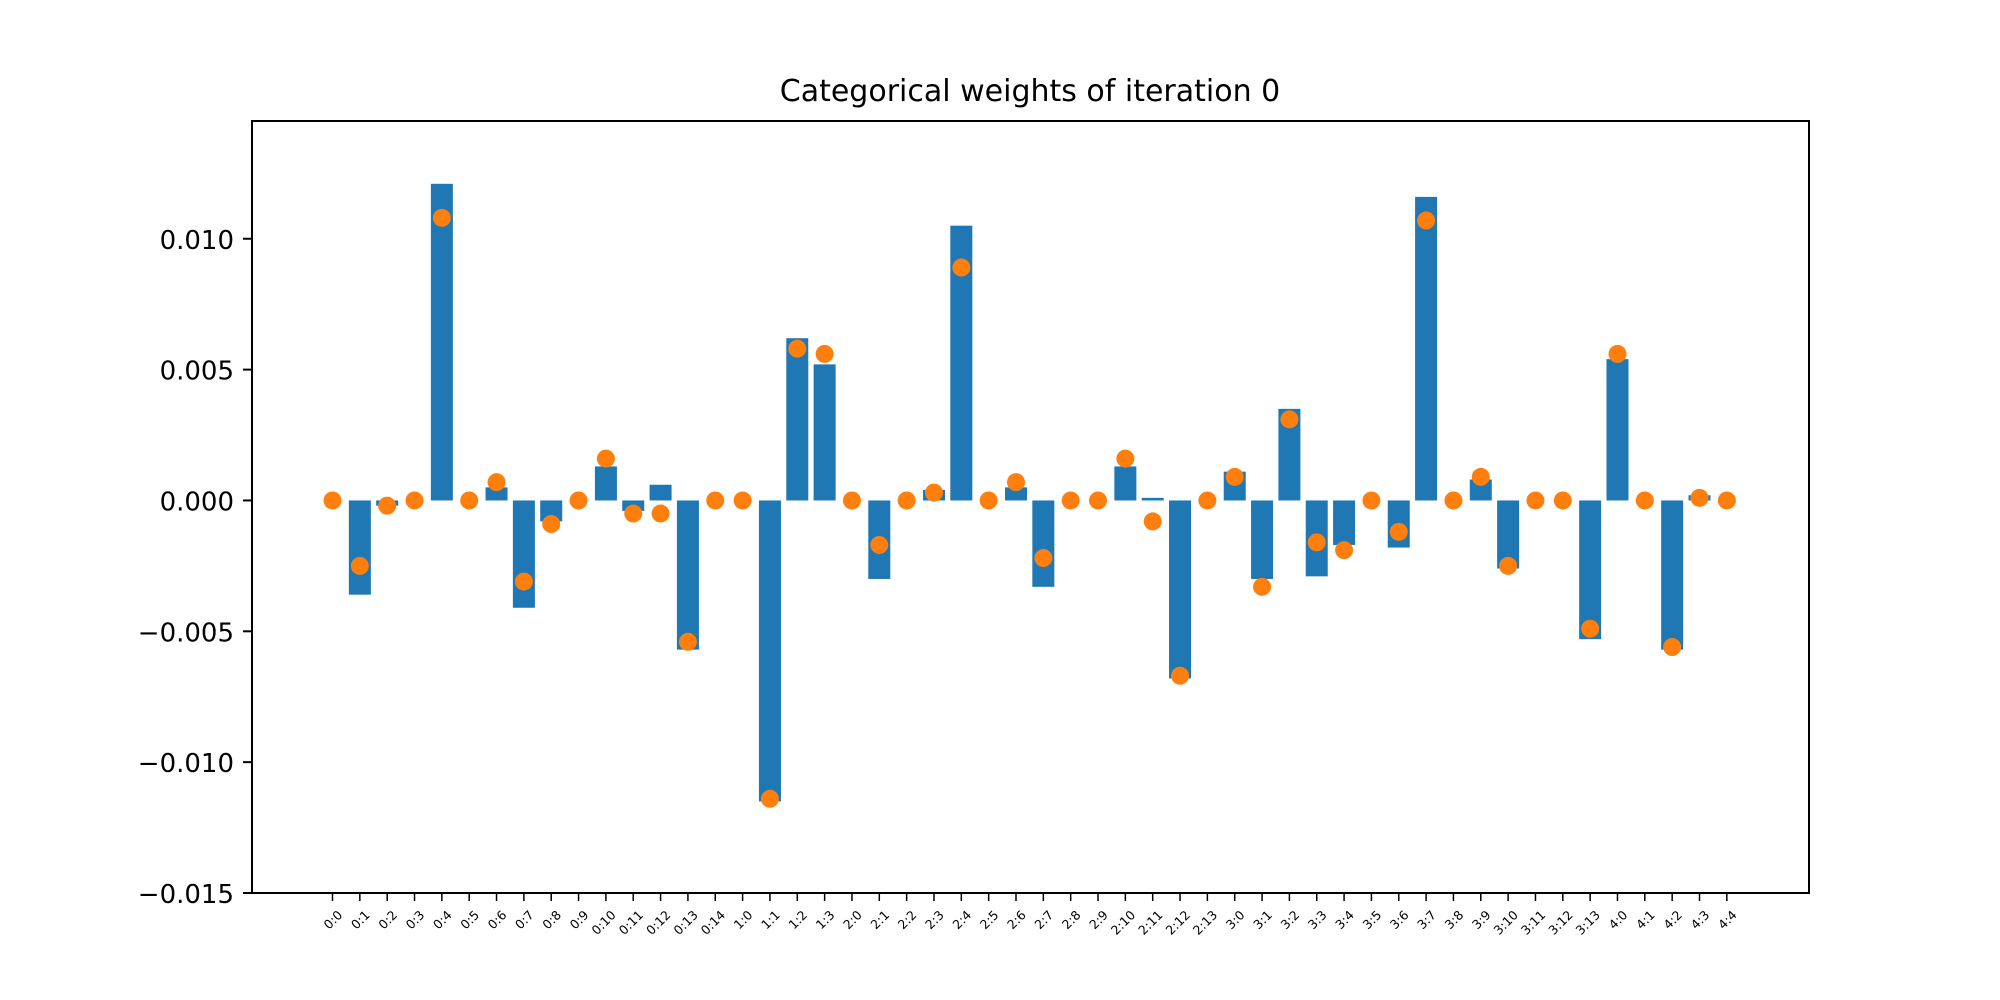  What do you see at coordinates (1289, 919) in the screenshot?
I see `x-tick-label: 3:2` at bounding box center [1289, 919].